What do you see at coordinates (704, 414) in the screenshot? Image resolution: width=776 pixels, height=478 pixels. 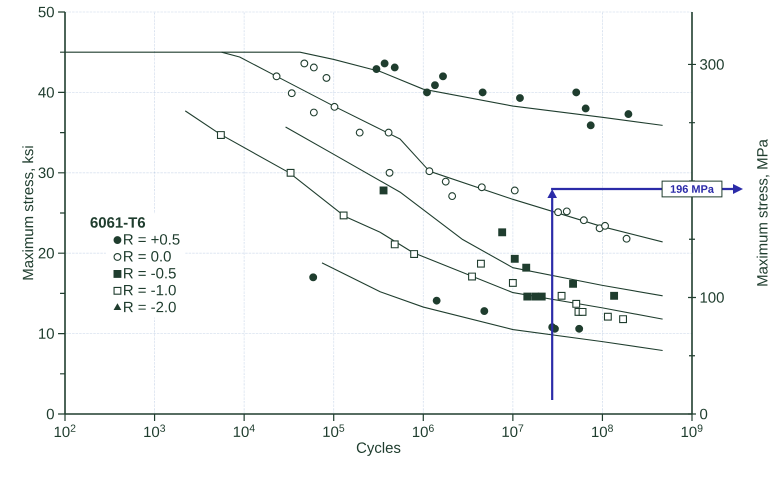 I see `y2-tick-label: 0` at bounding box center [704, 414].